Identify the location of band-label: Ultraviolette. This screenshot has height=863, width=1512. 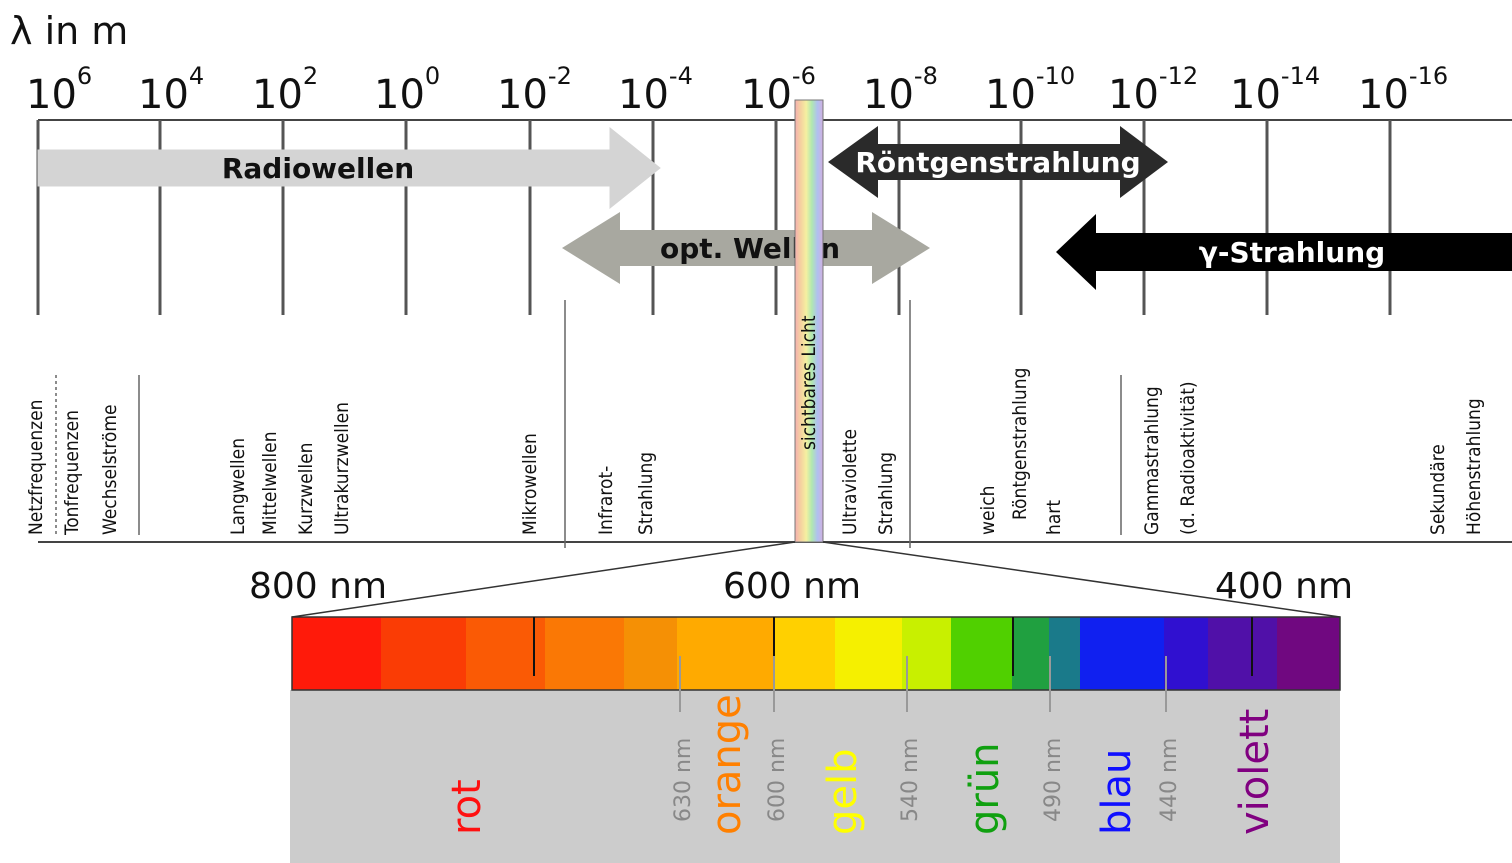
(850, 482).